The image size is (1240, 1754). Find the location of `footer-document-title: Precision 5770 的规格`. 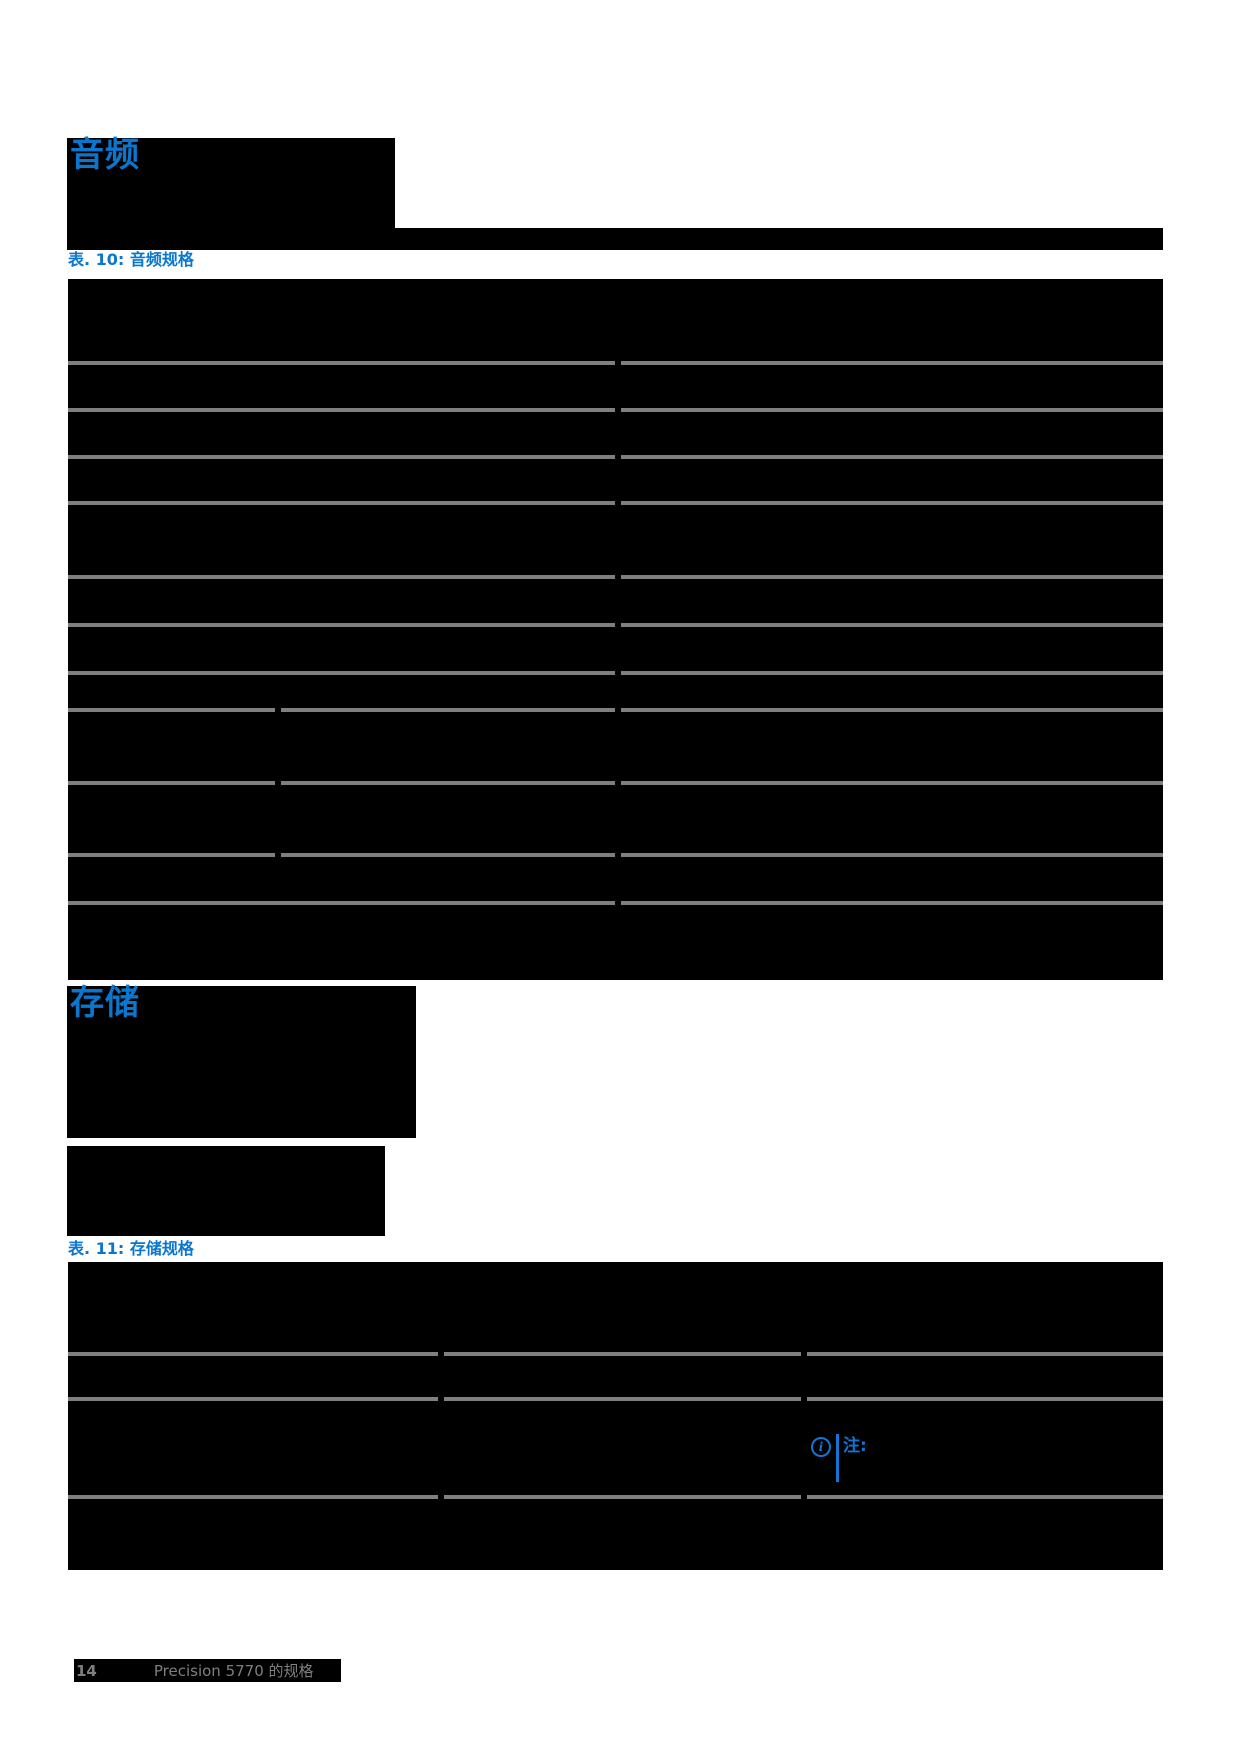

footer-document-title: Precision 5770 的规格 is located at coordinates (233, 1671).